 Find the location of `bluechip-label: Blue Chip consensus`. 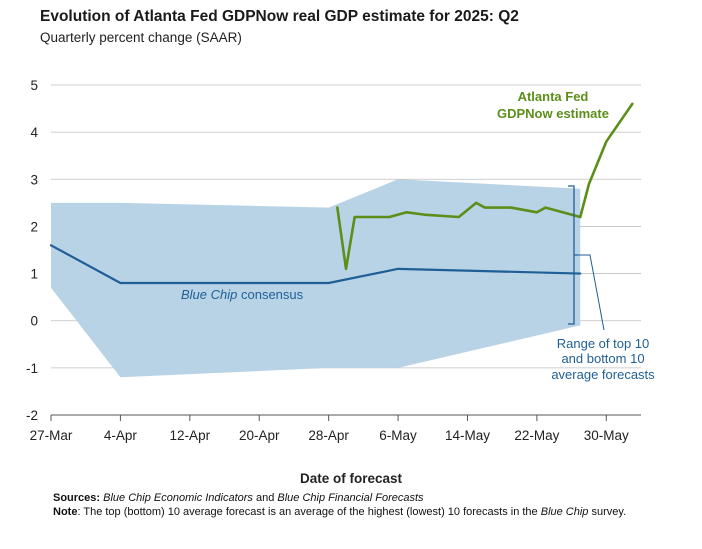

bluechip-label: Blue Chip consensus is located at coordinates (242, 294).